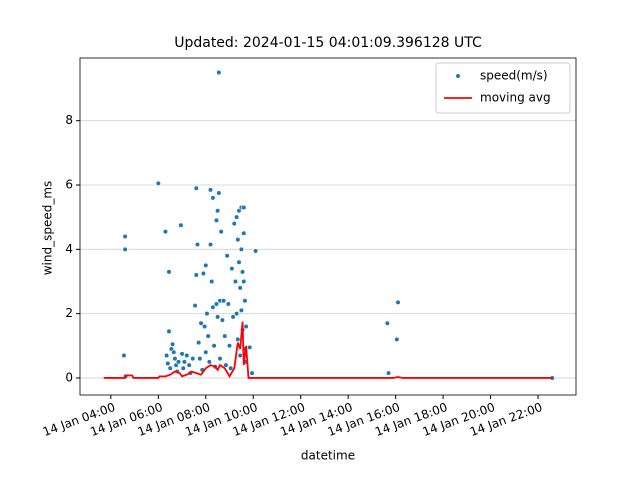  Describe the element at coordinates (69, 377) in the screenshot. I see `y-tick-label: 0` at that location.